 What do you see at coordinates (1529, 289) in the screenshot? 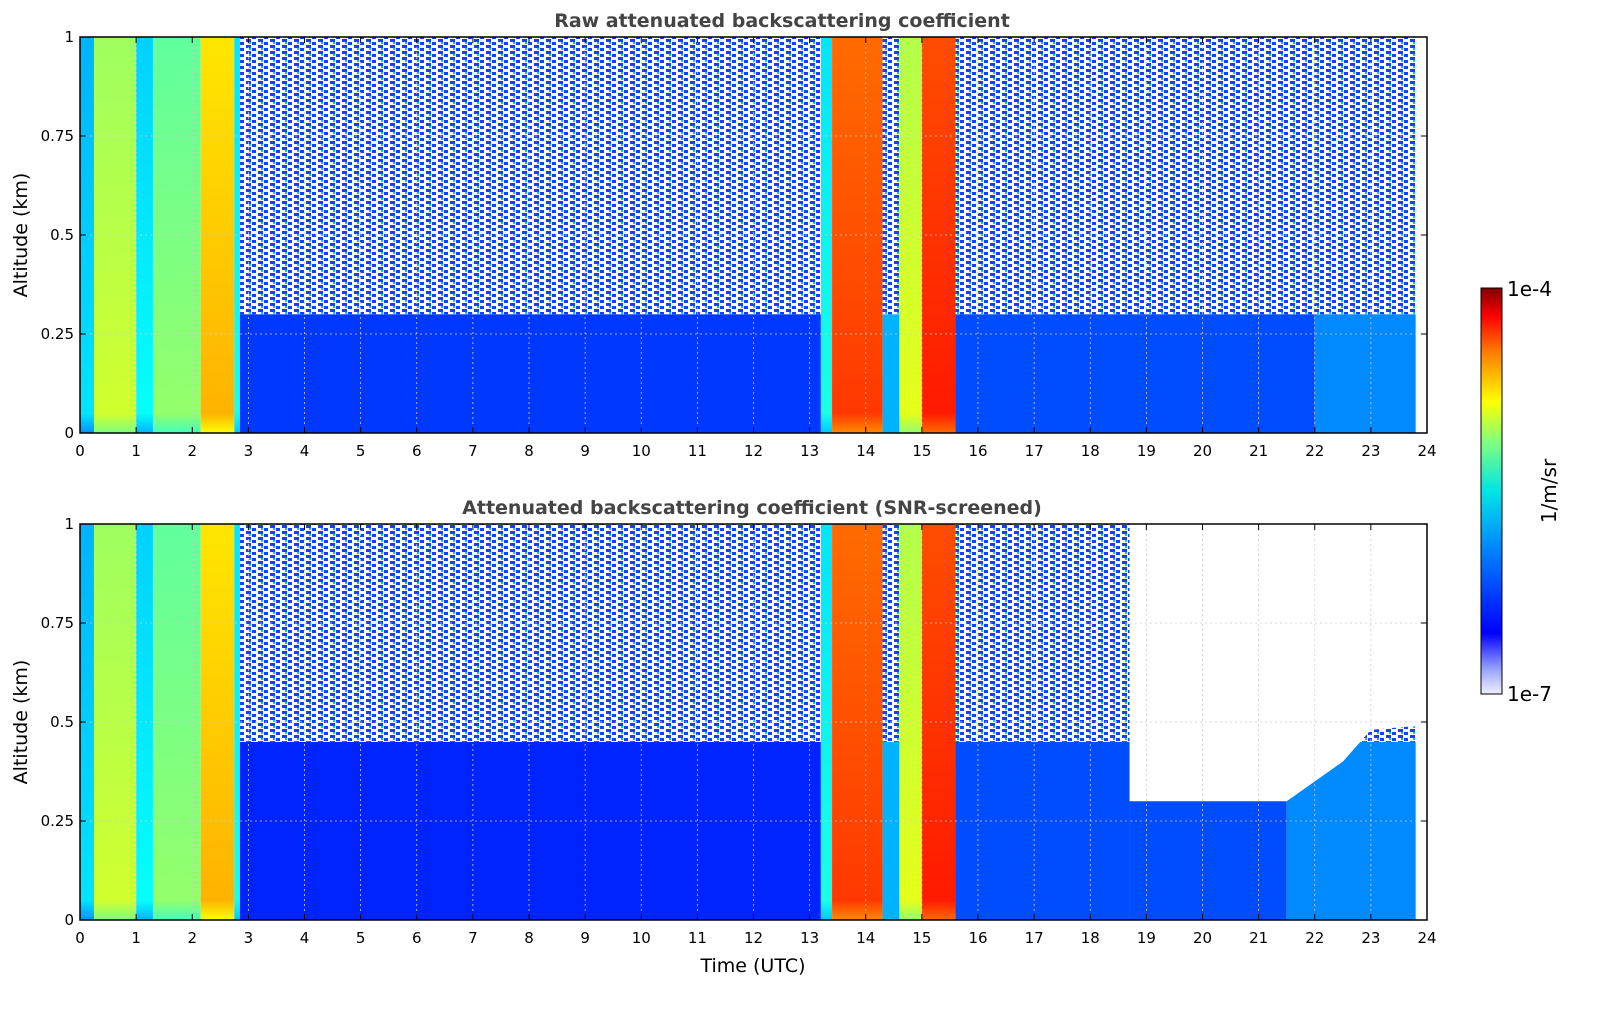
I see `colorbar-max-label: 1e-4` at bounding box center [1529, 289].